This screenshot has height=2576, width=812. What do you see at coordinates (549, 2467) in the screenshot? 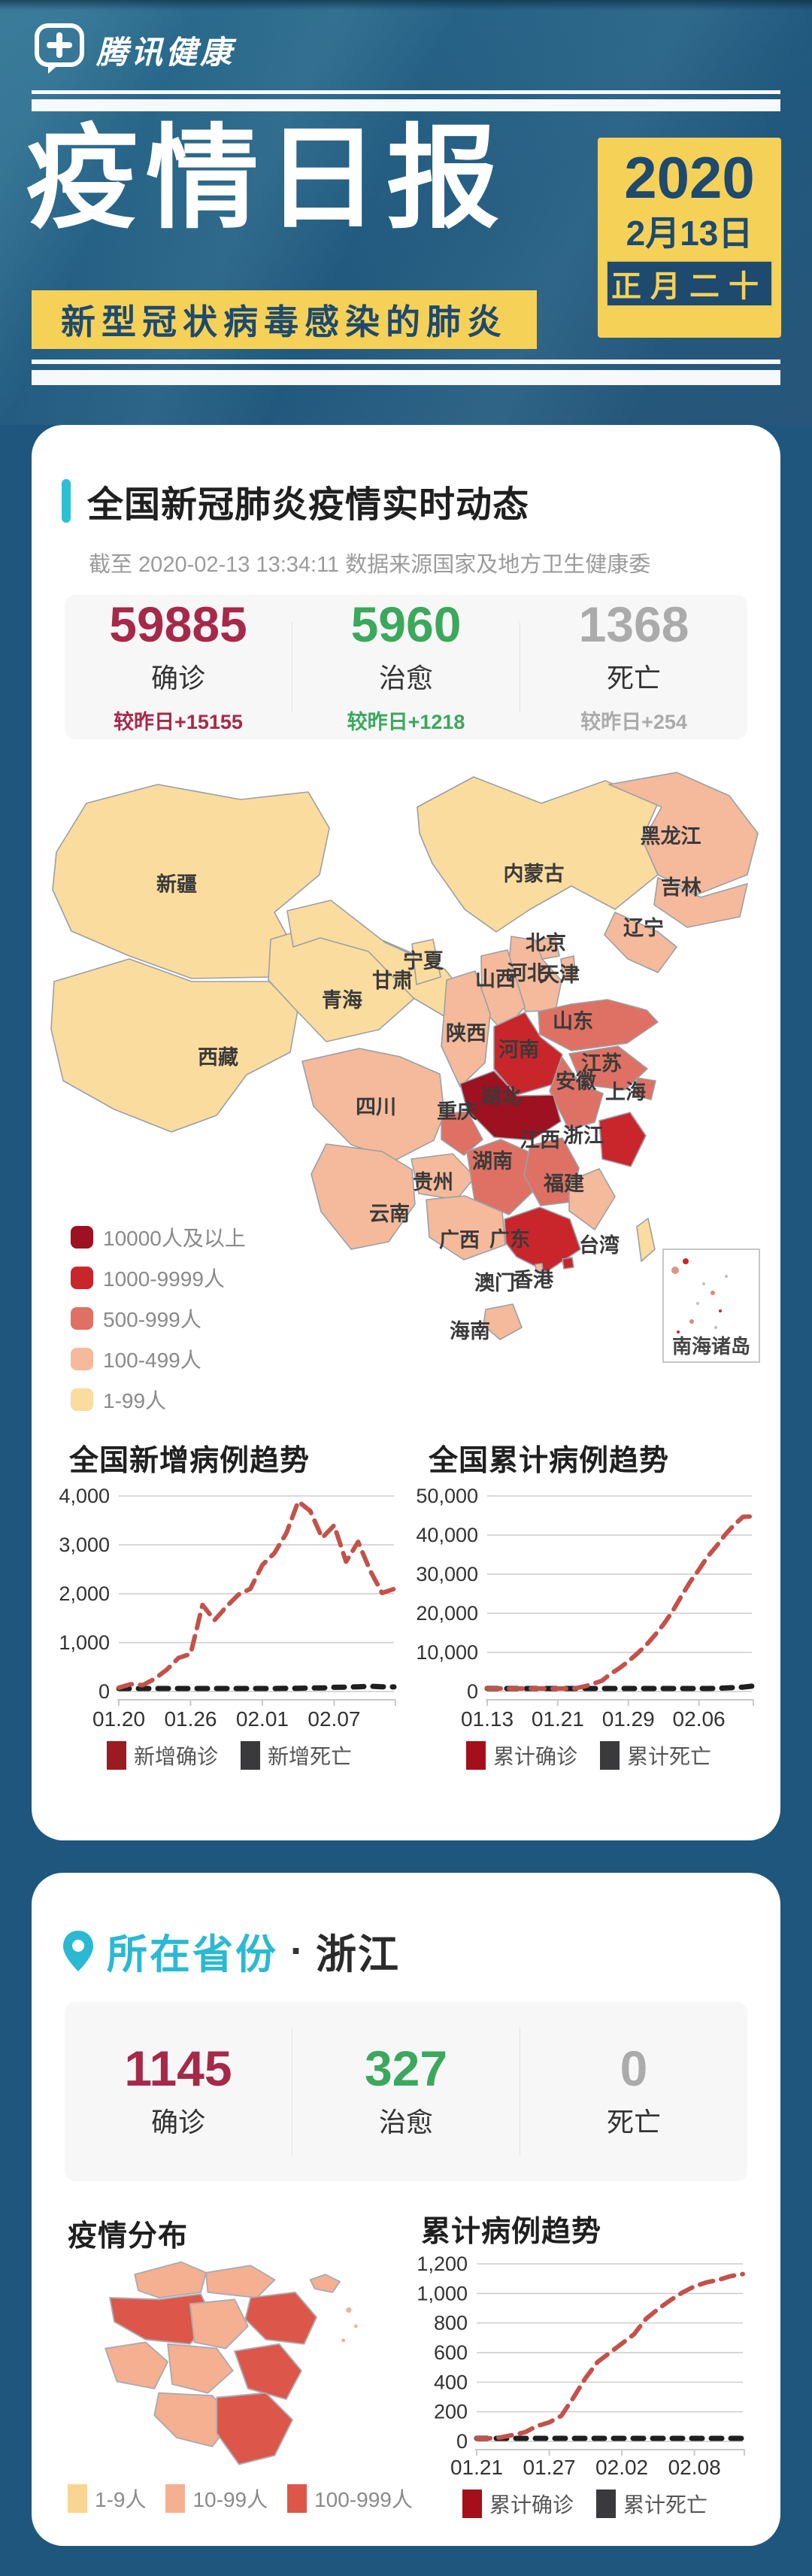
I see `svg-text: 01.27` at bounding box center [549, 2467].